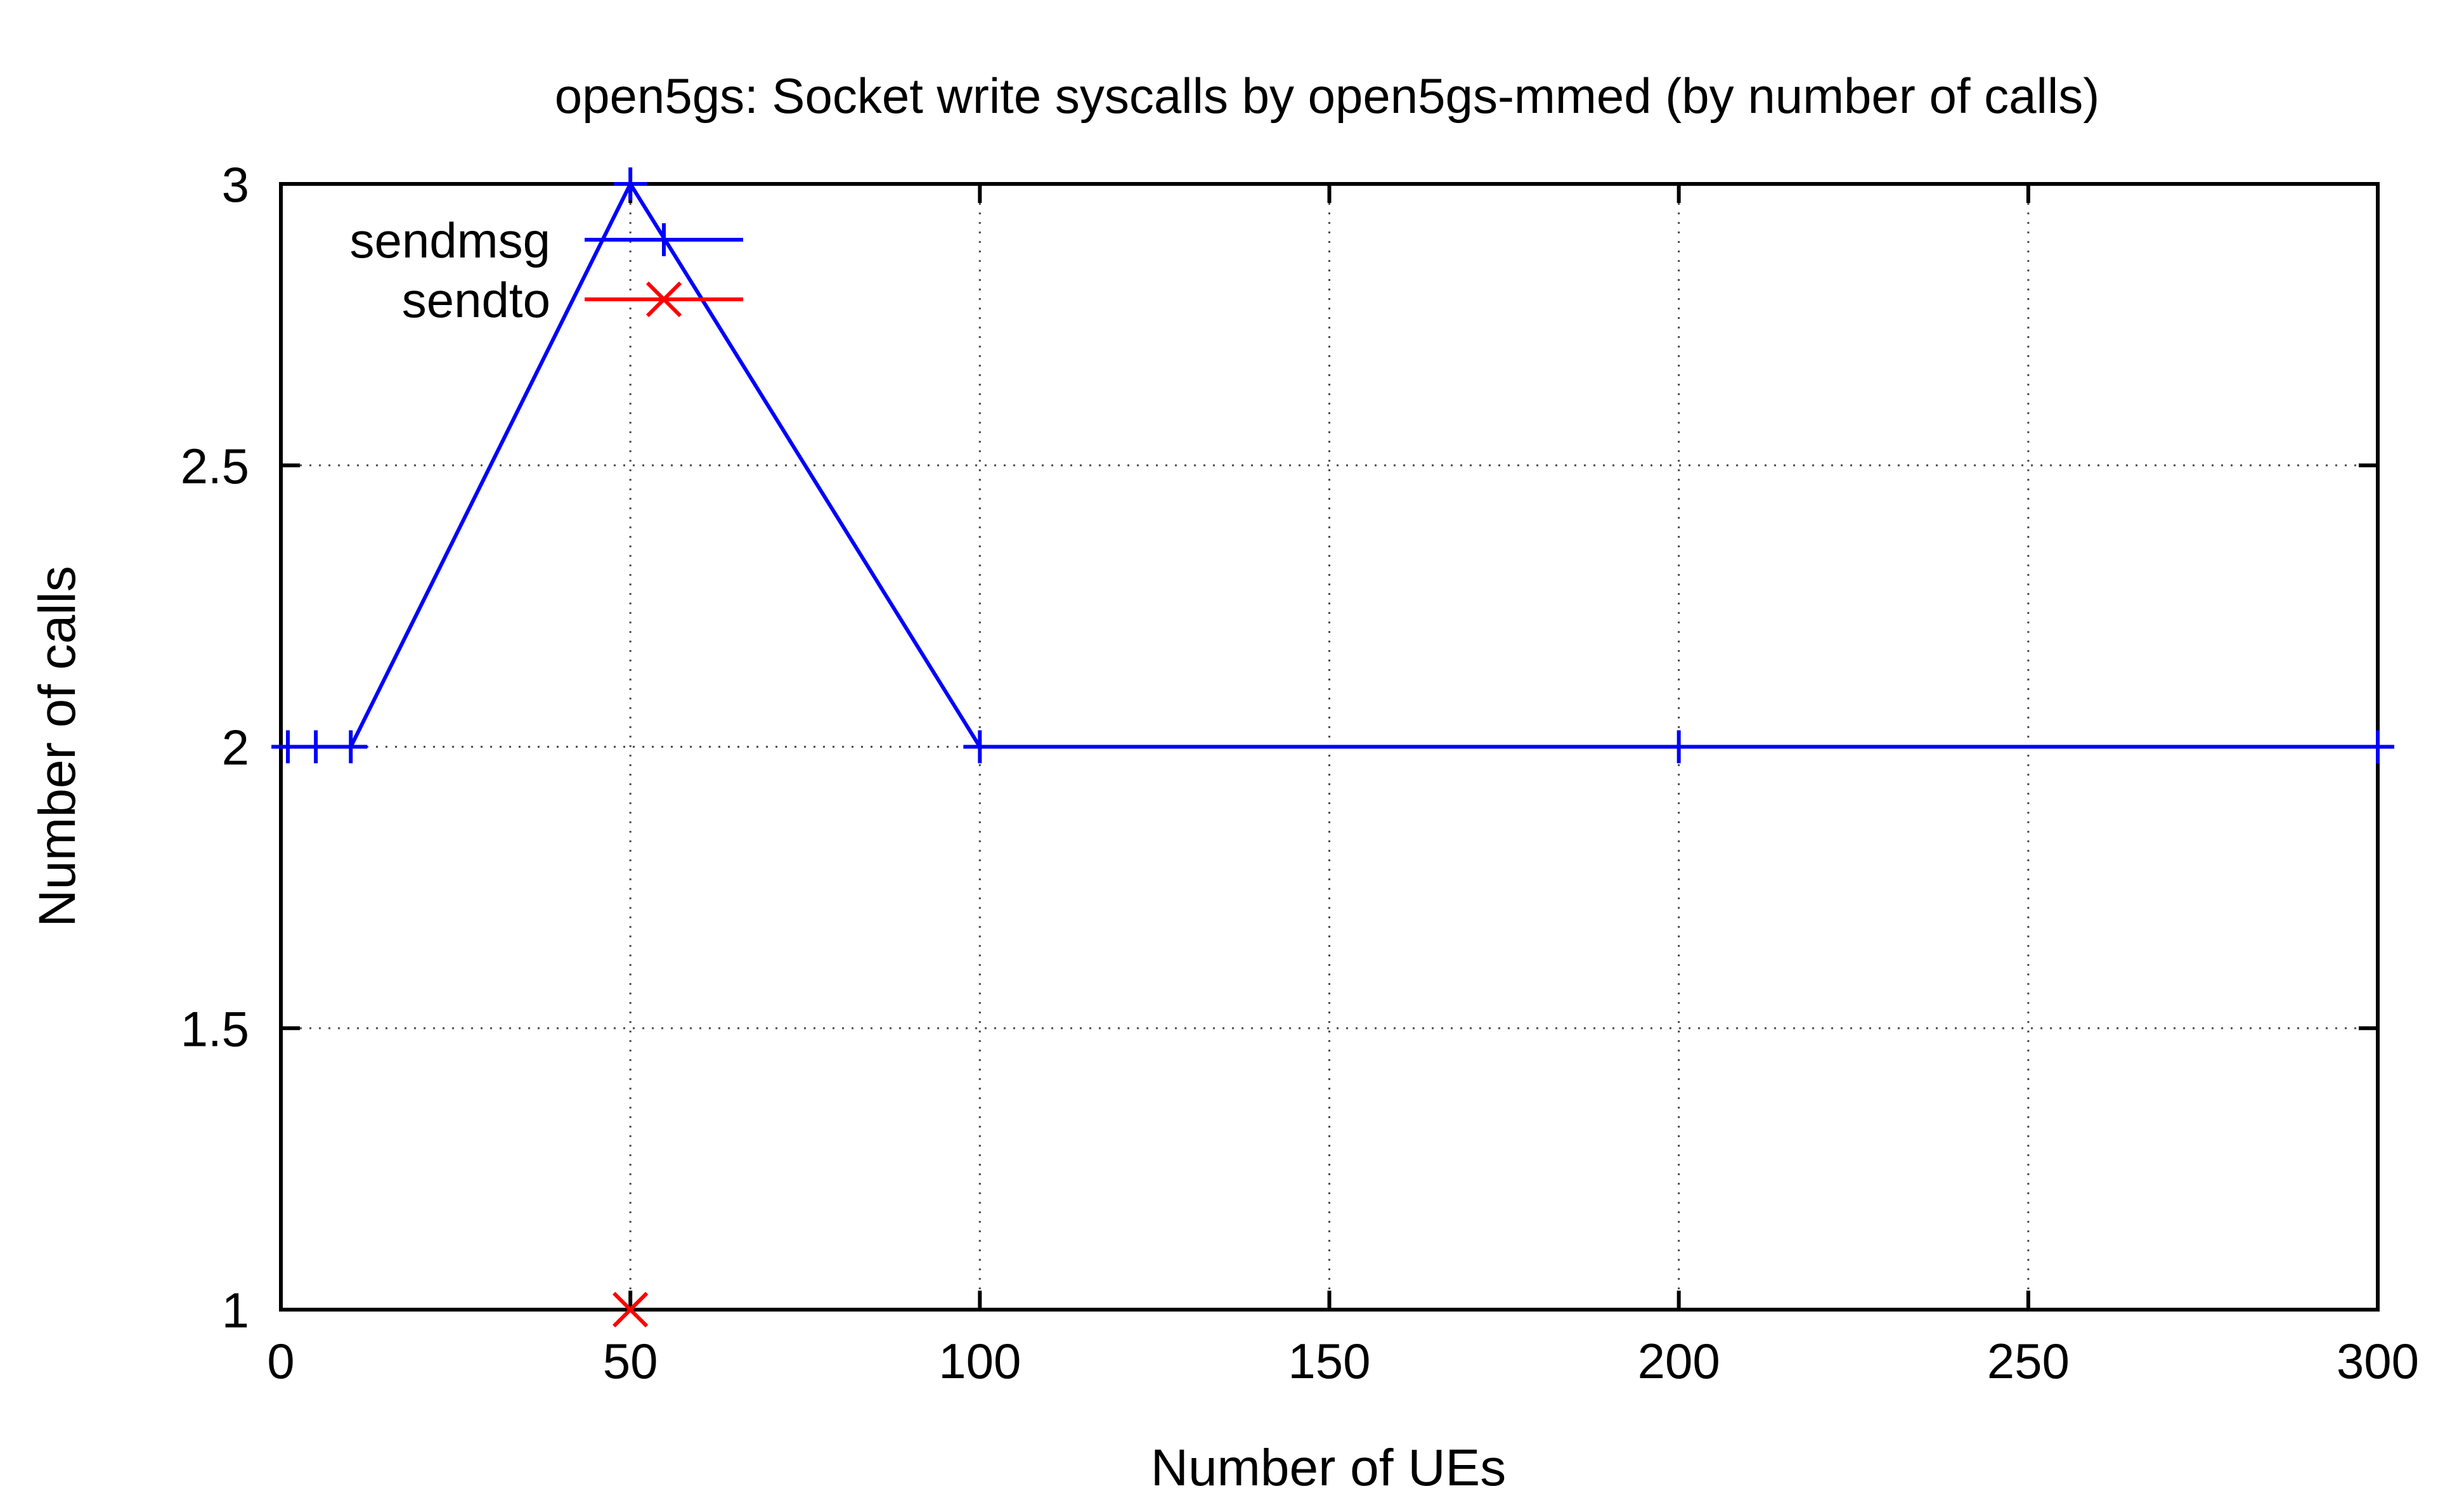 This screenshot has height=1498, width=2464. I want to click on series-sendto, so click(631, 1310).